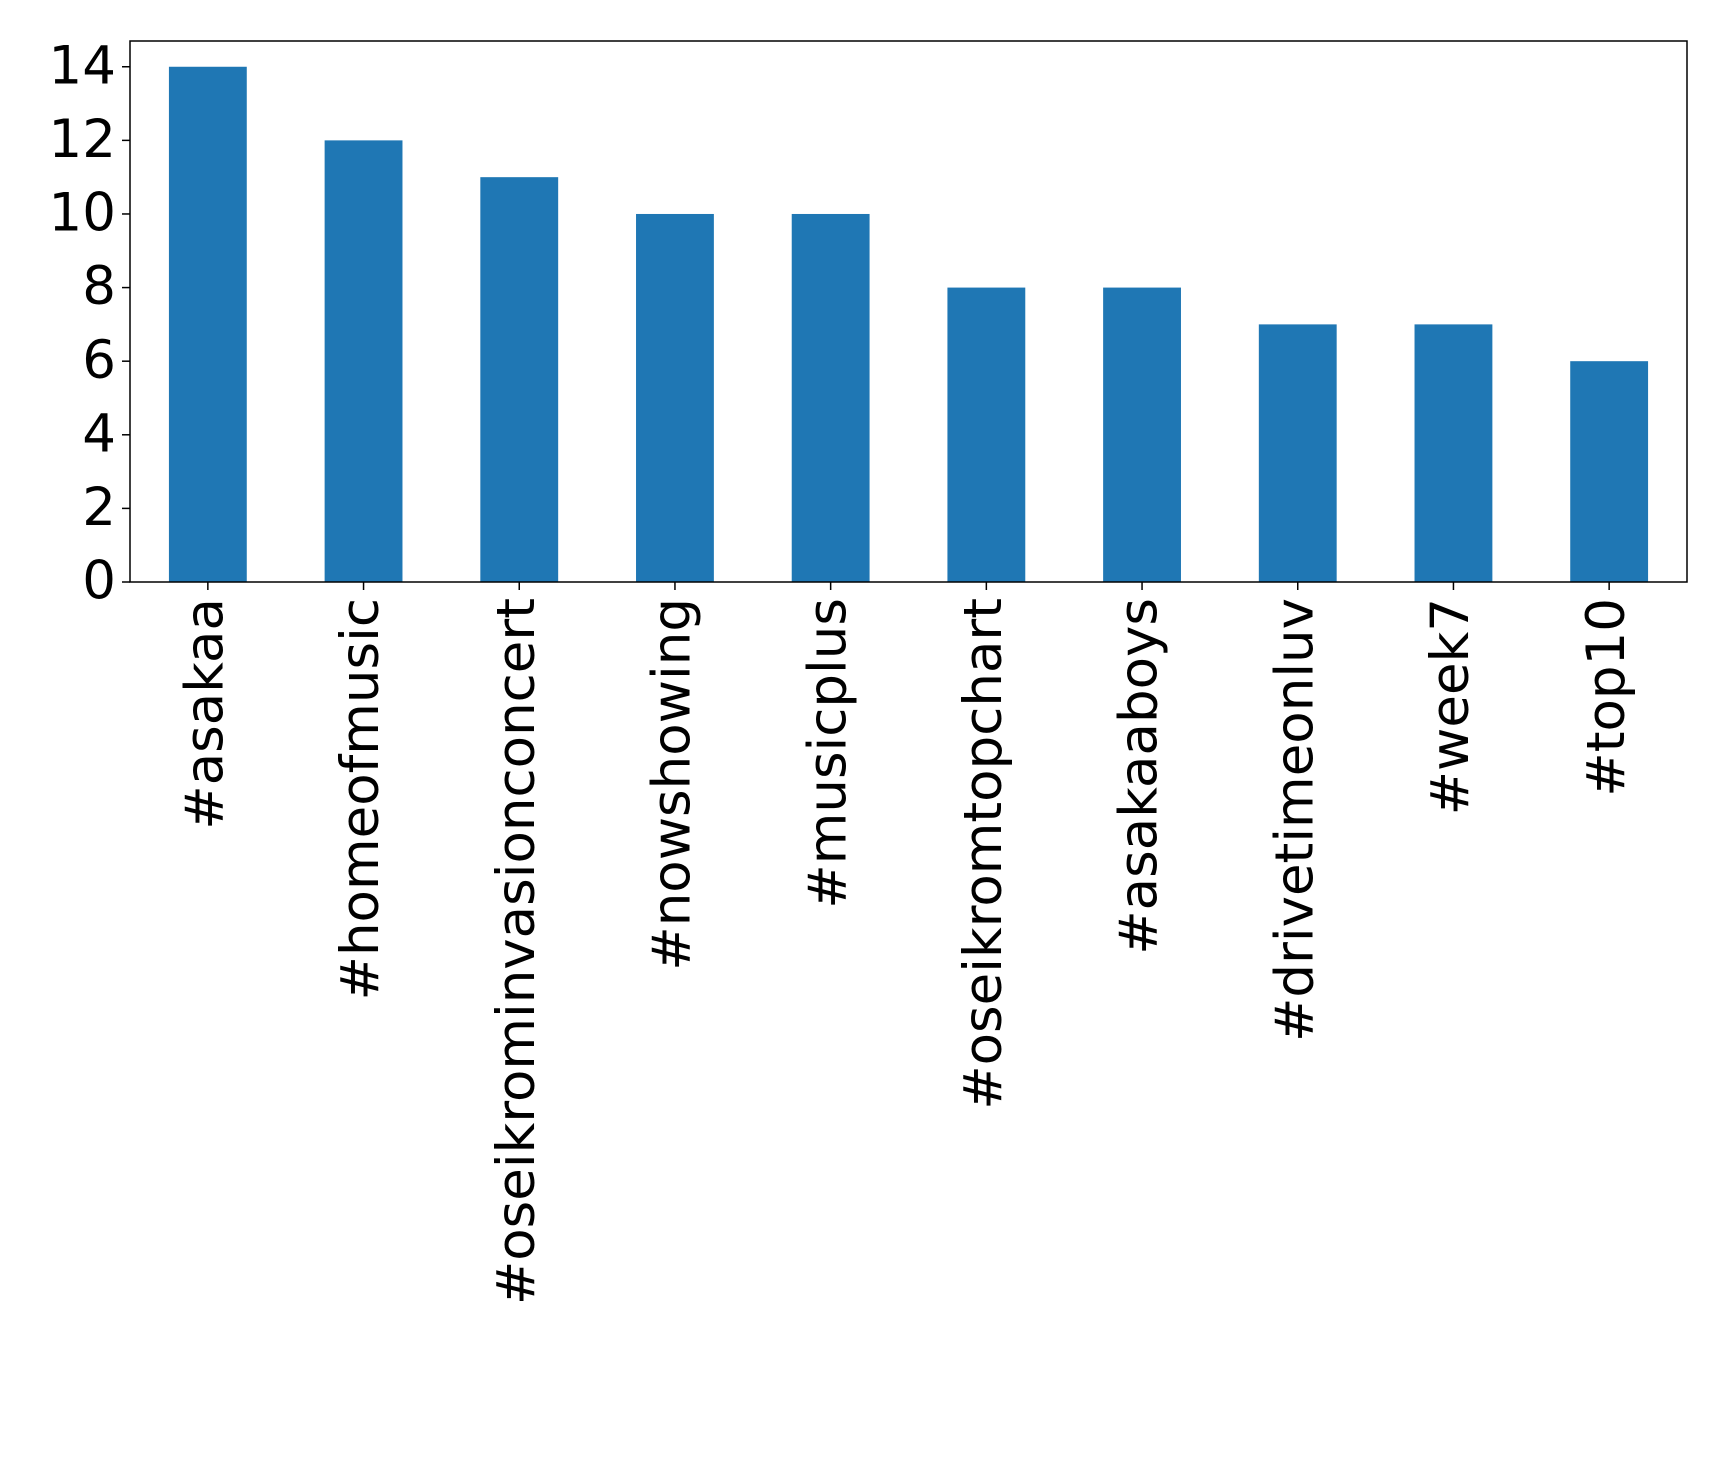 The height and width of the screenshot is (1462, 1719). What do you see at coordinates (1139, 776) in the screenshot?
I see `x-tick-label: #asakaaboys` at bounding box center [1139, 776].